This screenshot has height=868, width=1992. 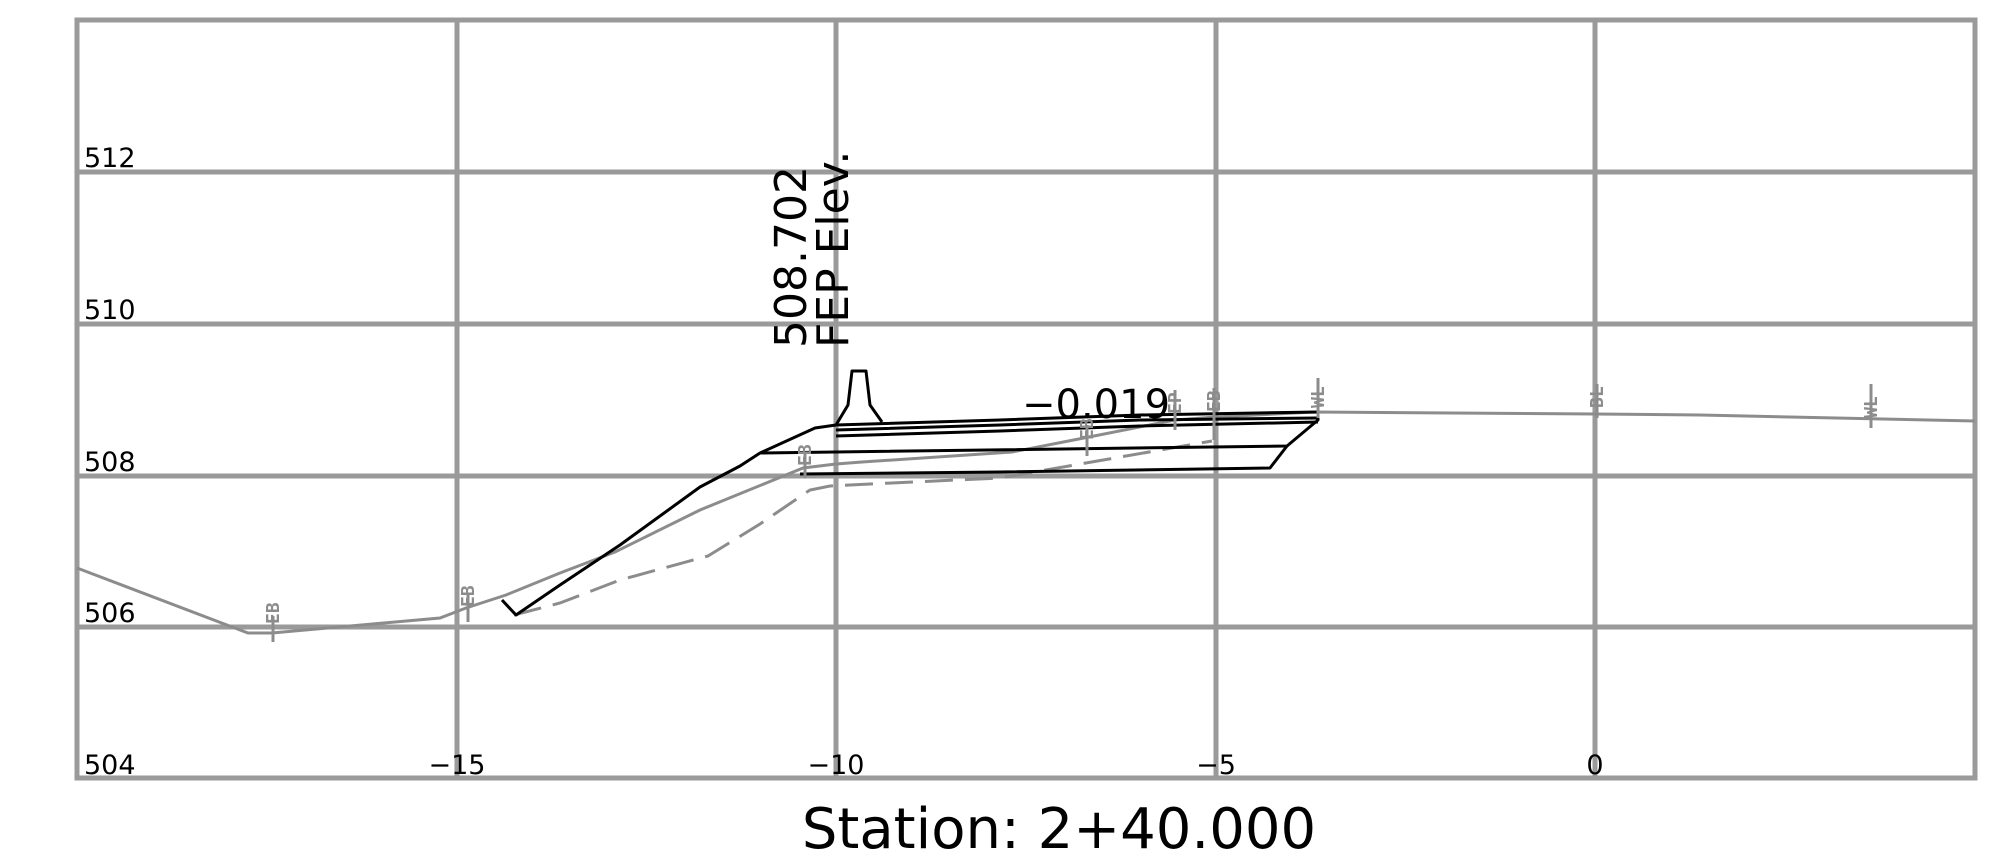 I want to click on subgrade-line, so click(x=863, y=528).